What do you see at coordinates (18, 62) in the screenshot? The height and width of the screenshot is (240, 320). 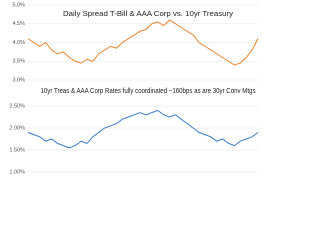 I see `y-tick-label: 3.5%` at bounding box center [18, 62].